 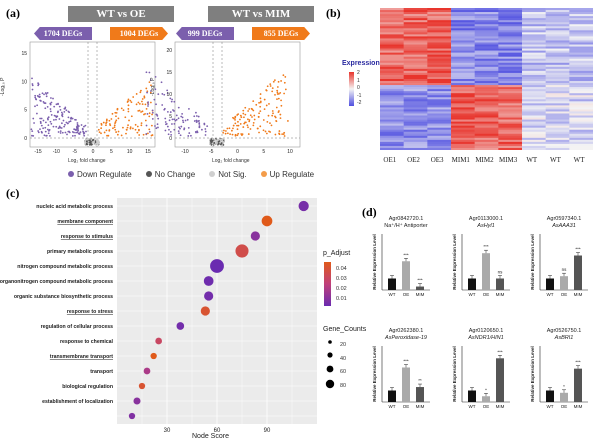 I want to click on qpcr-significance: ***, so click(x=578, y=362).